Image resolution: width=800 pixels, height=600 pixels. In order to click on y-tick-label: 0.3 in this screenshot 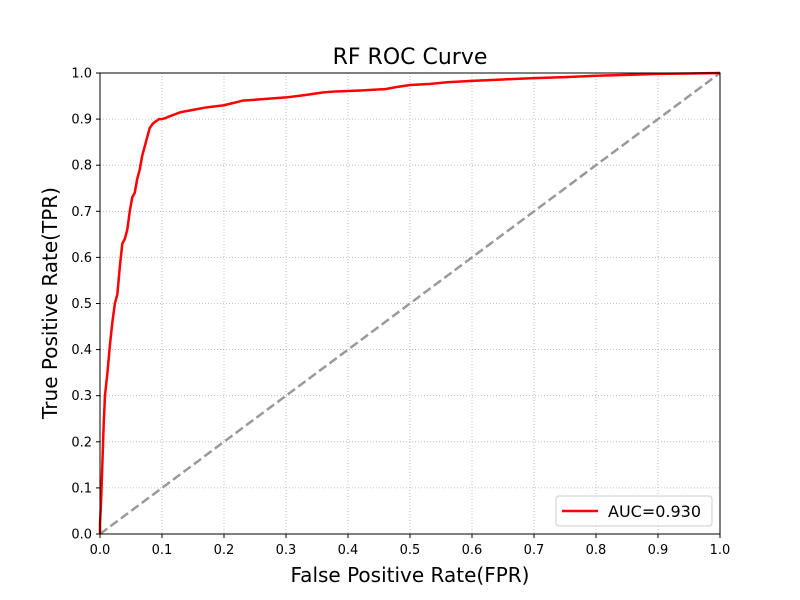, I will do `click(81, 396)`.